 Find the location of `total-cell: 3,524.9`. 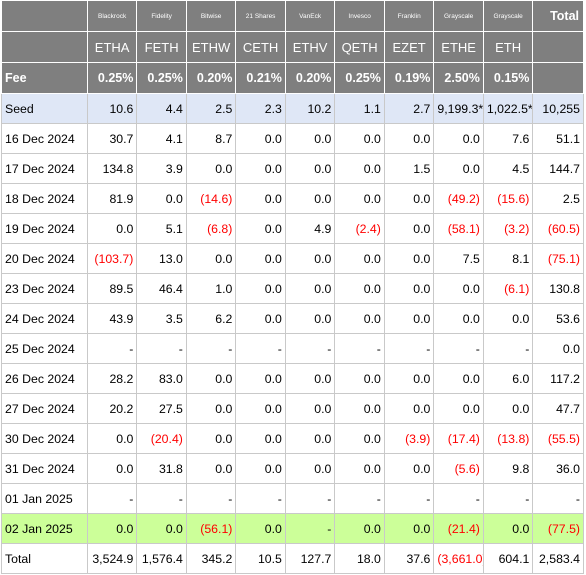

total-cell: 3,524.9 is located at coordinates (112, 558).